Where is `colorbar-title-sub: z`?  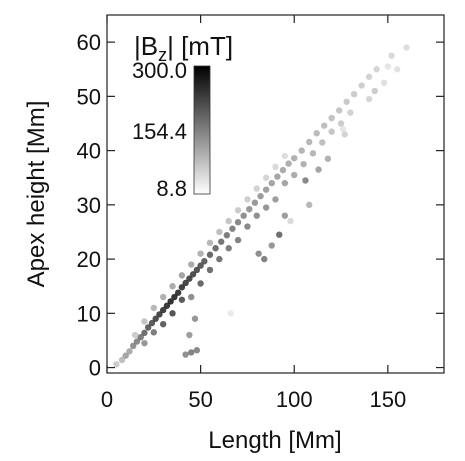
colorbar-title-sub: z is located at coordinates (162, 55).